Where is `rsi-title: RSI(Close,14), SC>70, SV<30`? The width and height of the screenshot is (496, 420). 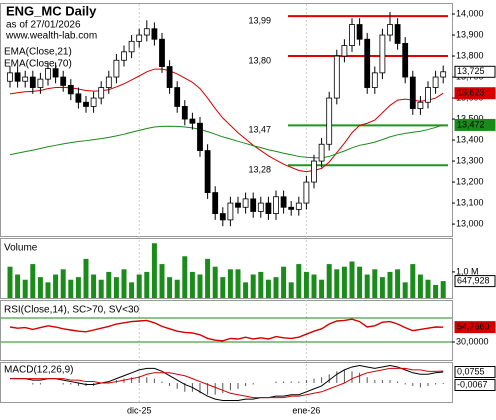
rsi-title: RSI(Close,14), SC>70, SV<30 is located at coordinates (72, 310).